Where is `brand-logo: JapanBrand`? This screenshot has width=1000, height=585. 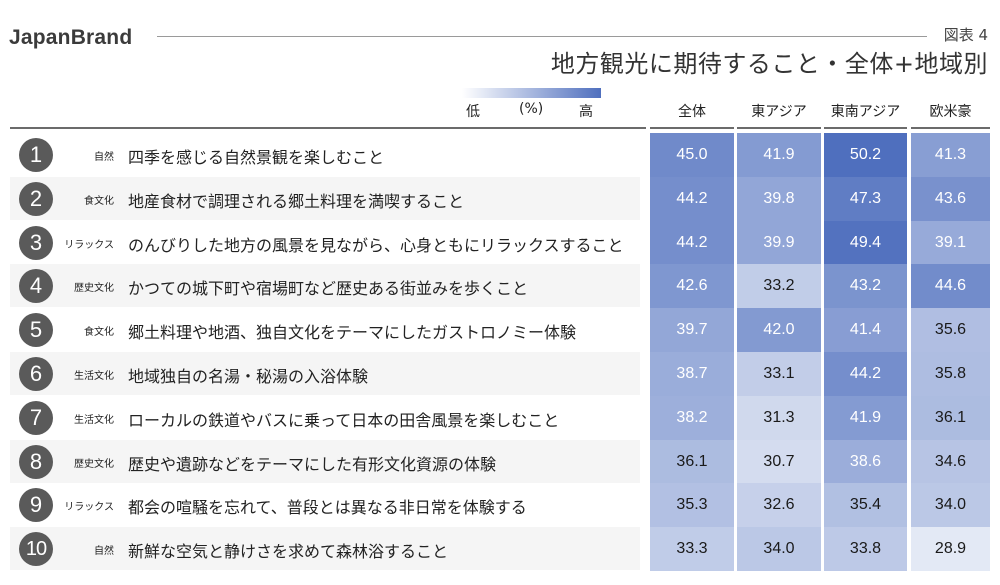 brand-logo: JapanBrand is located at coordinates (71, 37).